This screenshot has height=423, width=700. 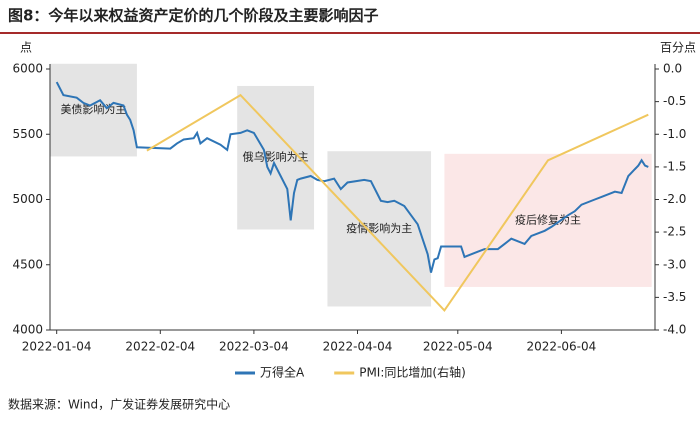 What do you see at coordinates (674, 101) in the screenshot?
I see `y2-tick-label: -0.5` at bounding box center [674, 101].